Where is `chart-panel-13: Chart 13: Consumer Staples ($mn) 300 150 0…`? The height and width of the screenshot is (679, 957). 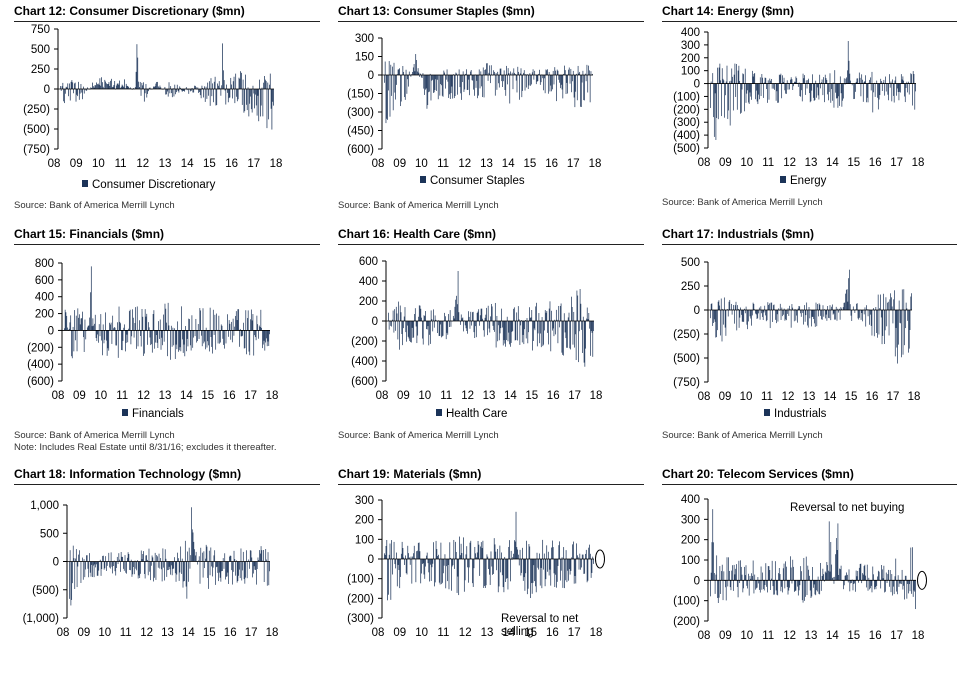
chart-panel-13: Chart 13: Consumer Staples ($mn) 300 150 0… is located at coordinates (493, 110).